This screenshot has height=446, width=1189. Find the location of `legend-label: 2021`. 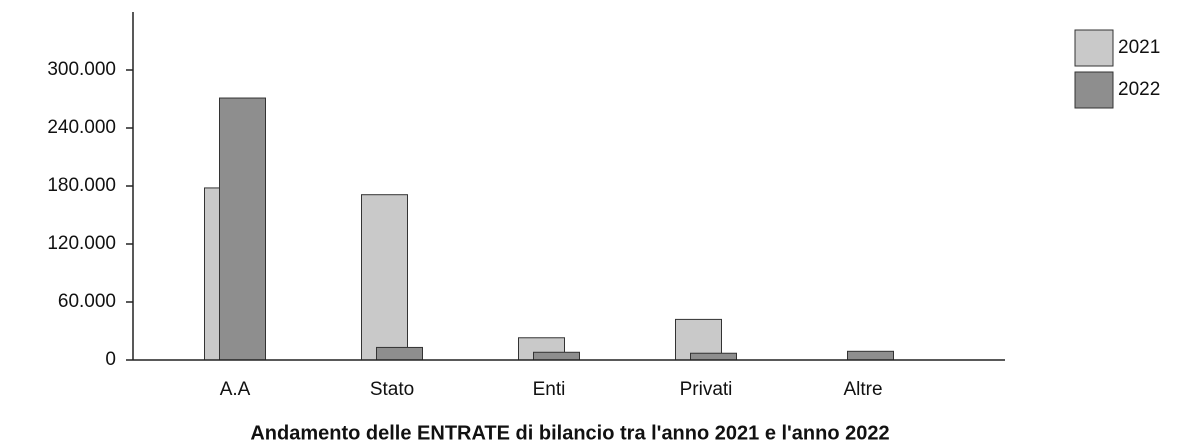

legend-label: 2021 is located at coordinates (1139, 47).